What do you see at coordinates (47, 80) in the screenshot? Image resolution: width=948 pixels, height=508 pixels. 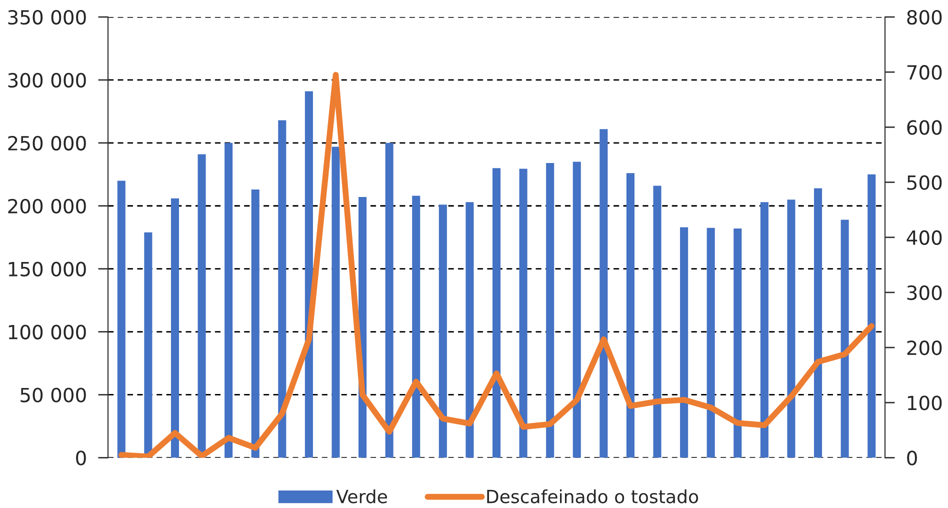 I see `y-tick-label: 300 000` at bounding box center [47, 80].